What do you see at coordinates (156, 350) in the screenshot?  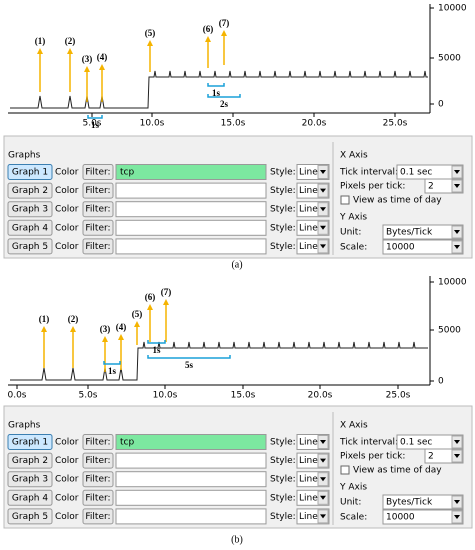 I see `span-label: 1s` at bounding box center [156, 350].